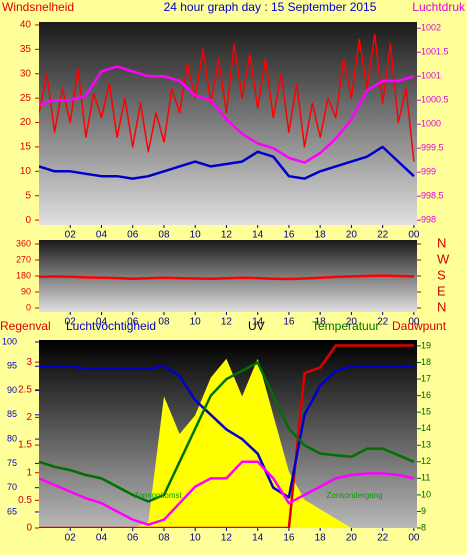  Describe the element at coordinates (435, 100) in the screenshot. I see `y-tick-label: 1000.5` at that location.